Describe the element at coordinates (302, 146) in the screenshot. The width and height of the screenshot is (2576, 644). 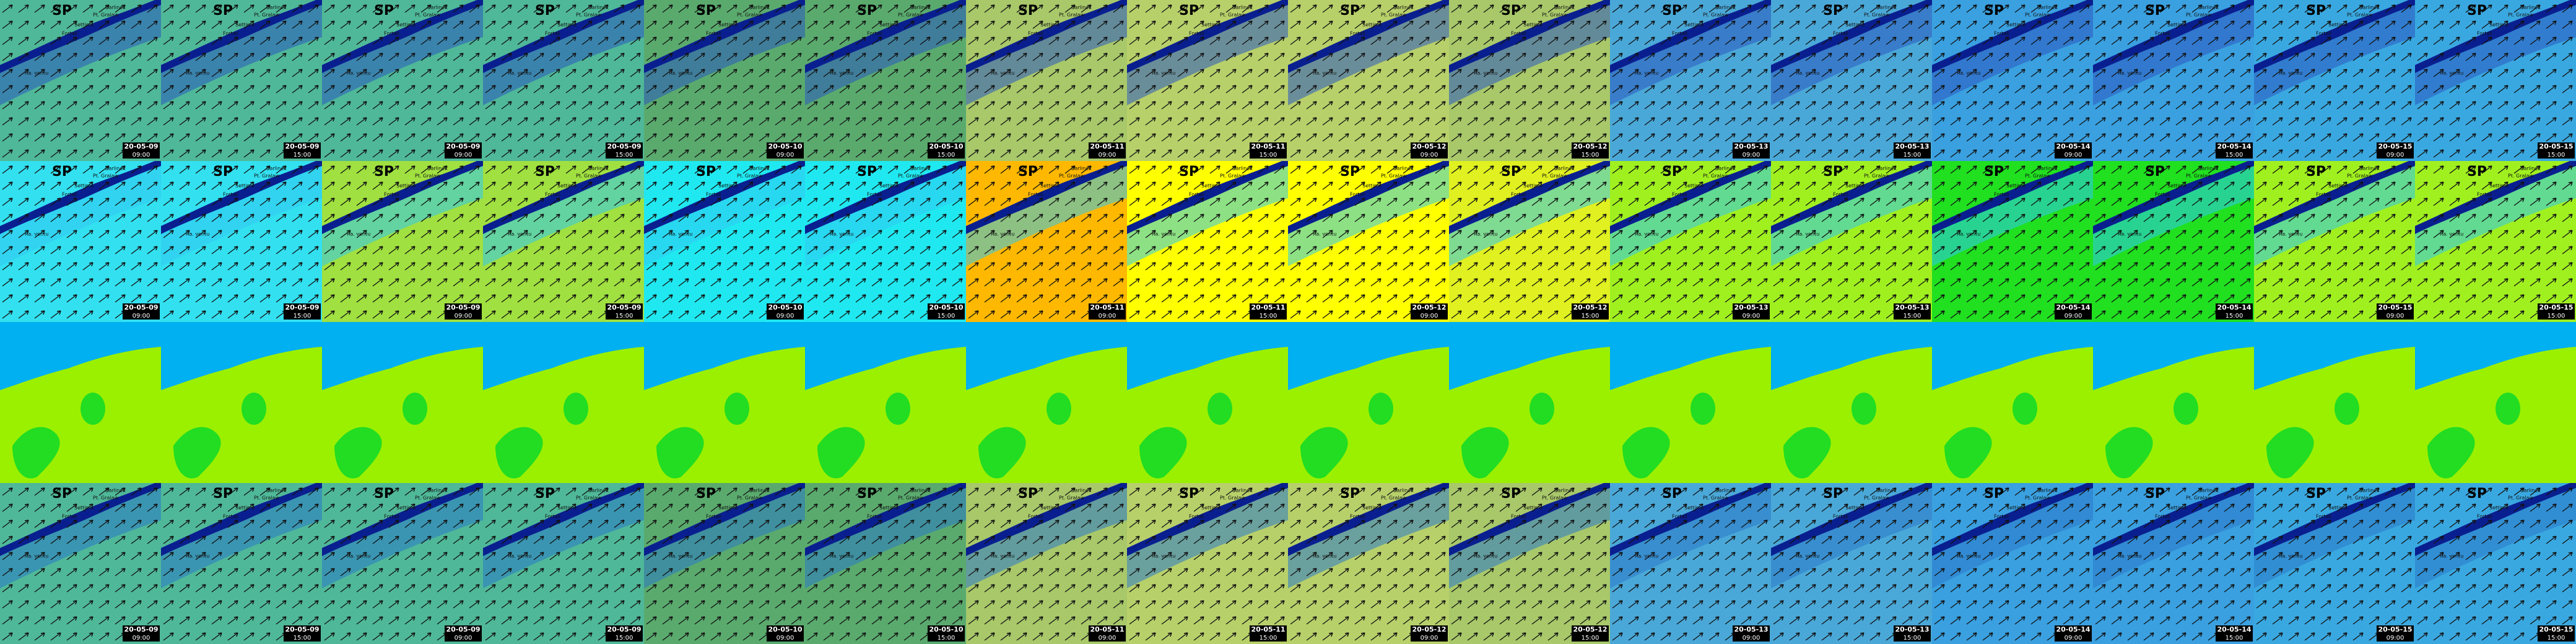
I see `date-label: 20-05-09` at that location.